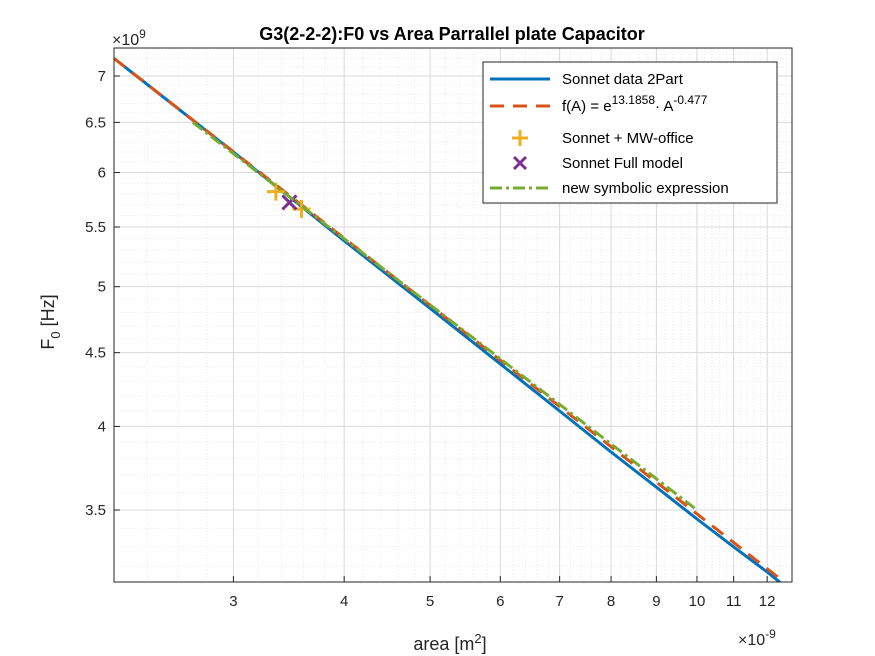 The height and width of the screenshot is (656, 875). Describe the element at coordinates (344, 601) in the screenshot. I see `x-tick-label: 4` at that location.